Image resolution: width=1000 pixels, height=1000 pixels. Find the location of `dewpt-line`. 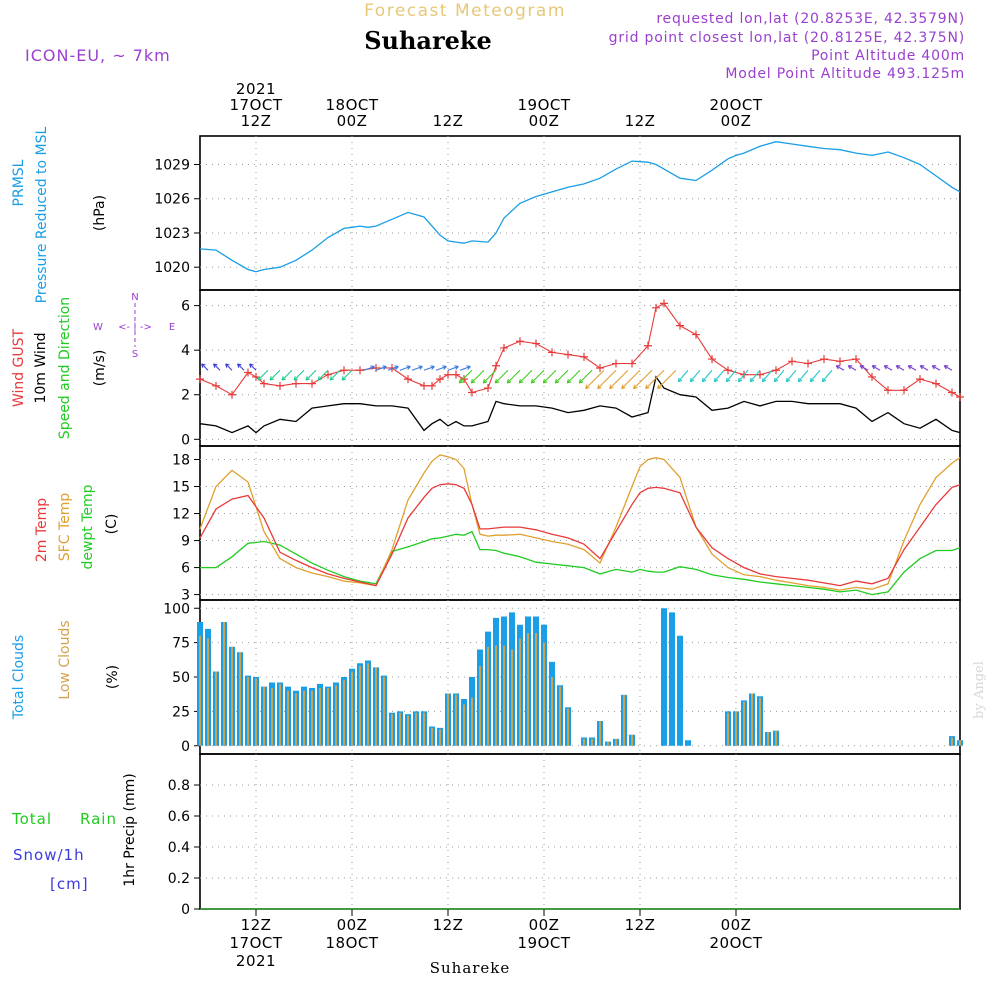

dewpt-line is located at coordinates (580, 563).